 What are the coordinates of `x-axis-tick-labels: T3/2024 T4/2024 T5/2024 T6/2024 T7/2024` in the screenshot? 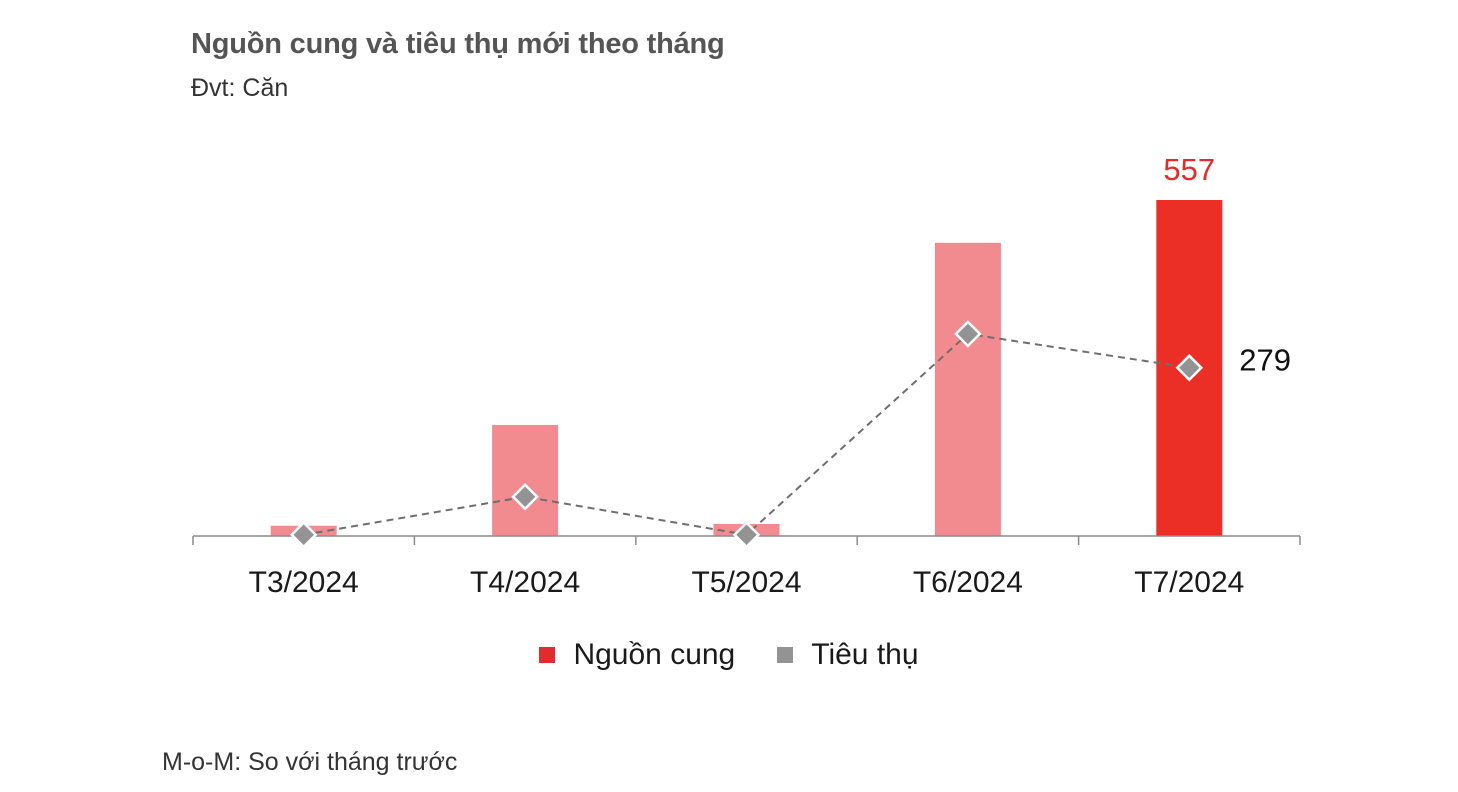 It's located at (747, 582).